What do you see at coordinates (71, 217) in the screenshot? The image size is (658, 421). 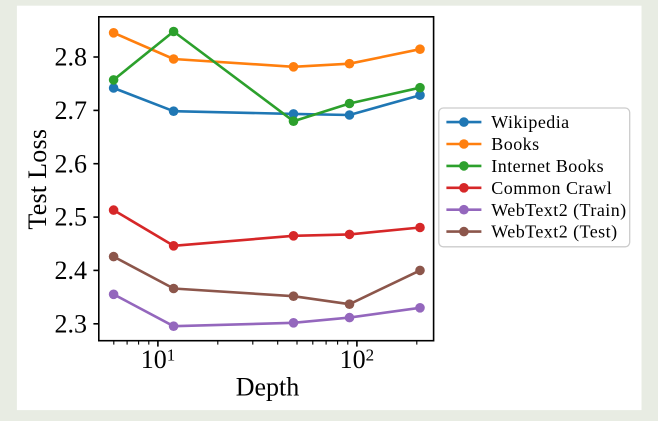 I see `svg-text: 2.5` at bounding box center [71, 217].